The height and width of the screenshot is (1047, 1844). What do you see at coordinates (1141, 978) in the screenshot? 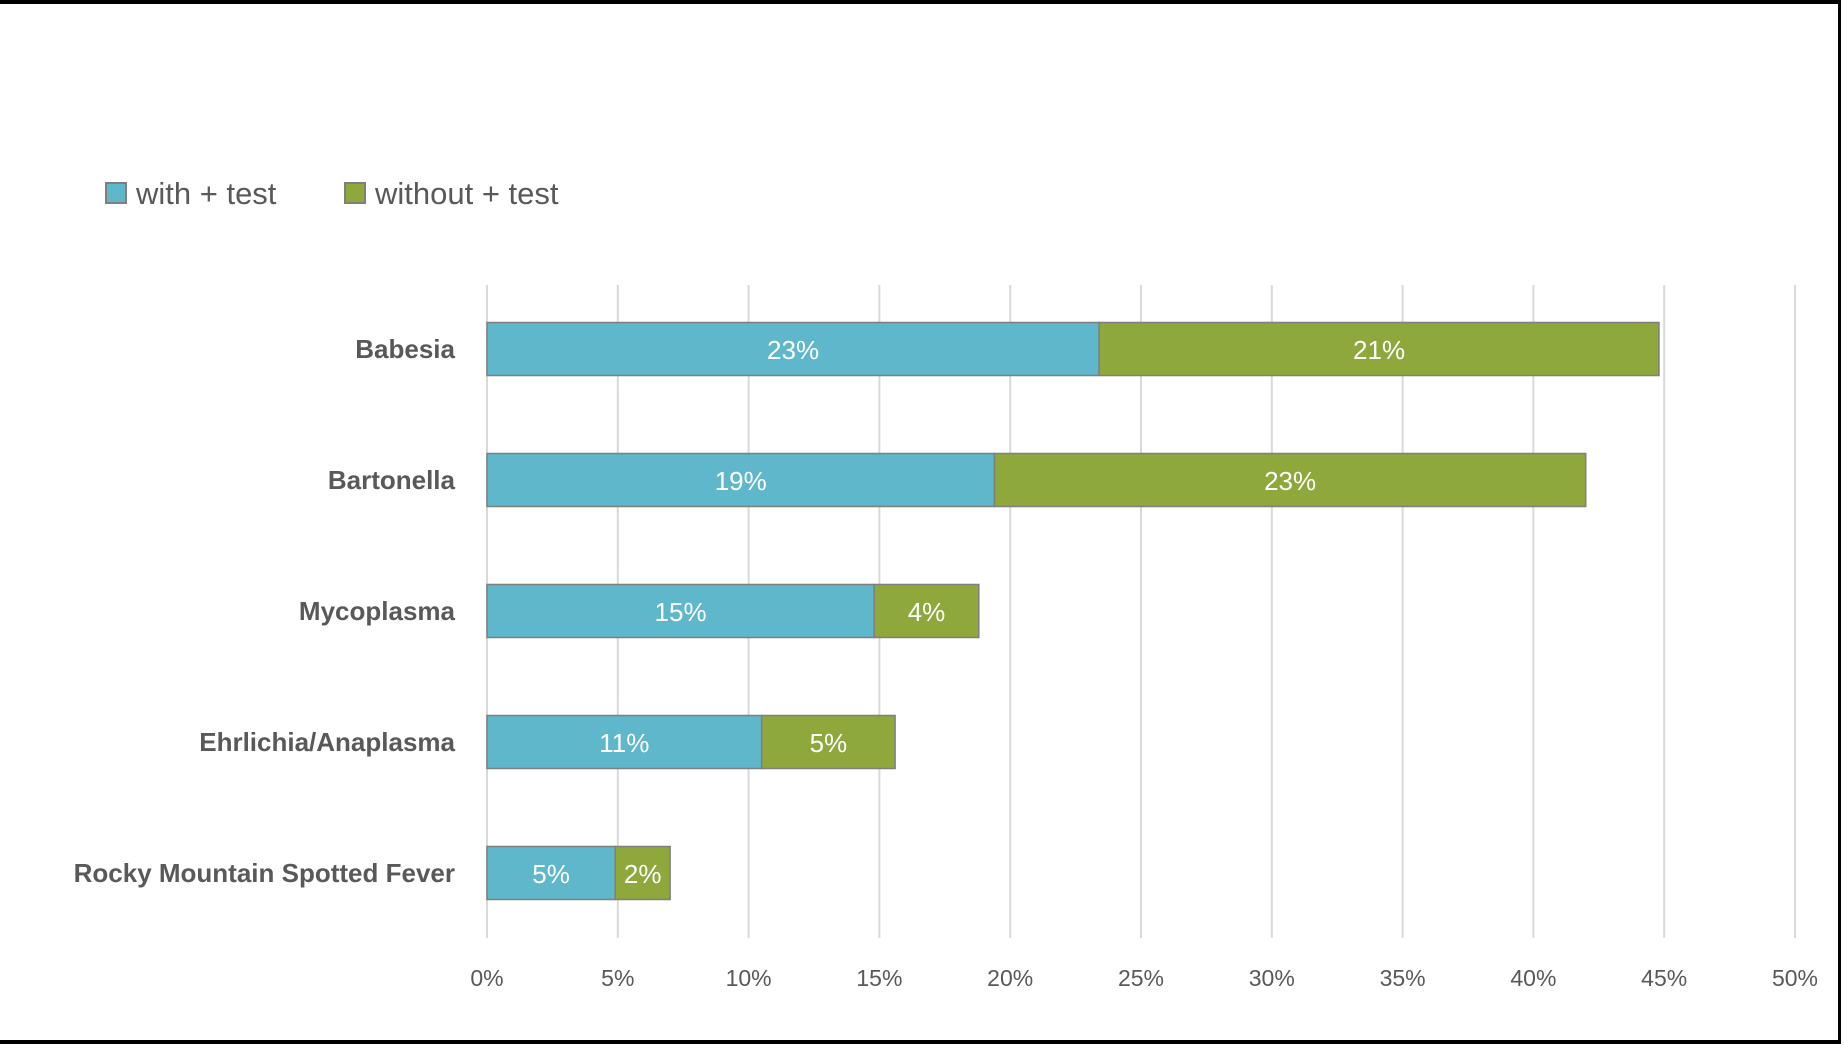
I see `x-tick-label: 25%` at bounding box center [1141, 978].